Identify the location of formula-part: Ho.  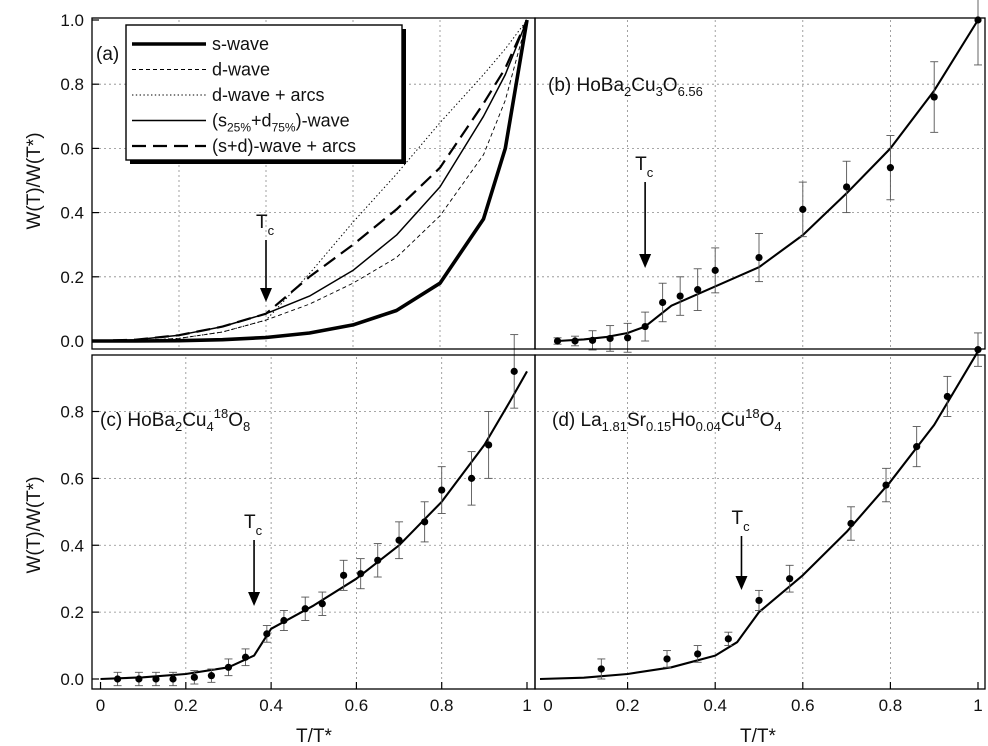
(683, 420).